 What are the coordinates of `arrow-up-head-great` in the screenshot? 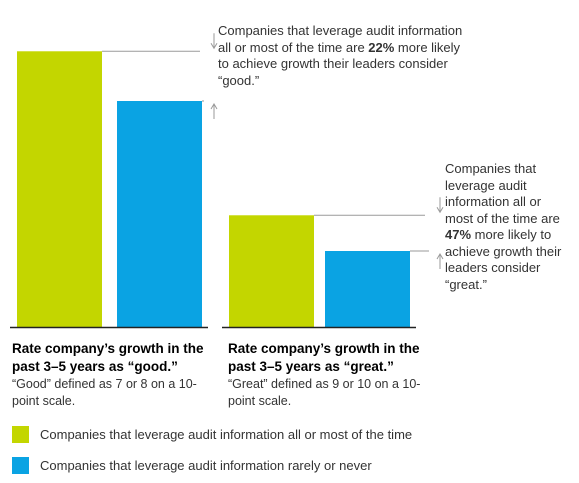 It's located at (440, 256).